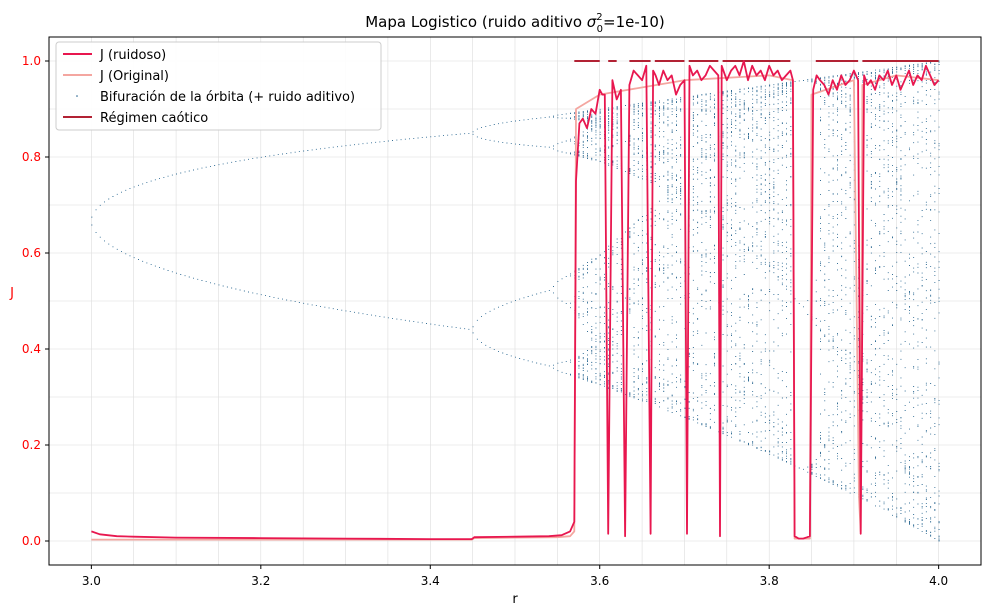  Describe the element at coordinates (31, 157) in the screenshot. I see `y-tick-label: 0.8` at that location.